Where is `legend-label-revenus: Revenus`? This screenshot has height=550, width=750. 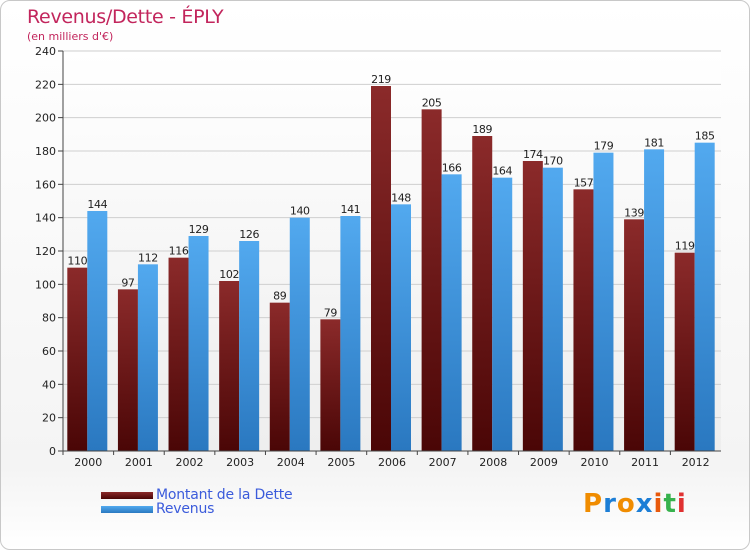
legend-label-revenus: Revenus is located at coordinates (185, 509).